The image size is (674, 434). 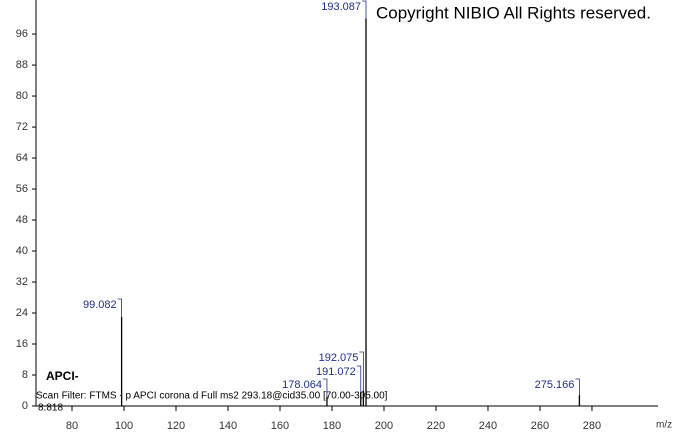 What do you see at coordinates (22, 127) in the screenshot?
I see `y-tick-label: 72` at bounding box center [22, 127].